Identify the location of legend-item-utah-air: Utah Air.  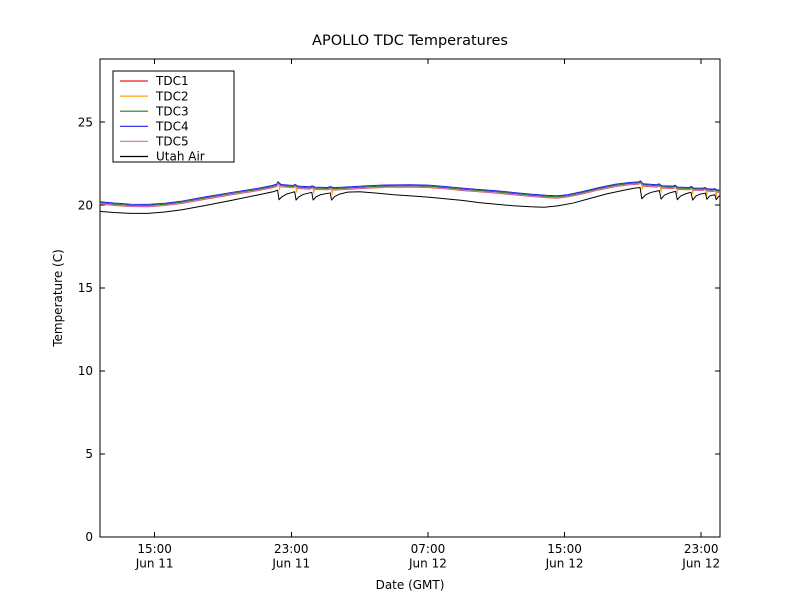
(162, 157).